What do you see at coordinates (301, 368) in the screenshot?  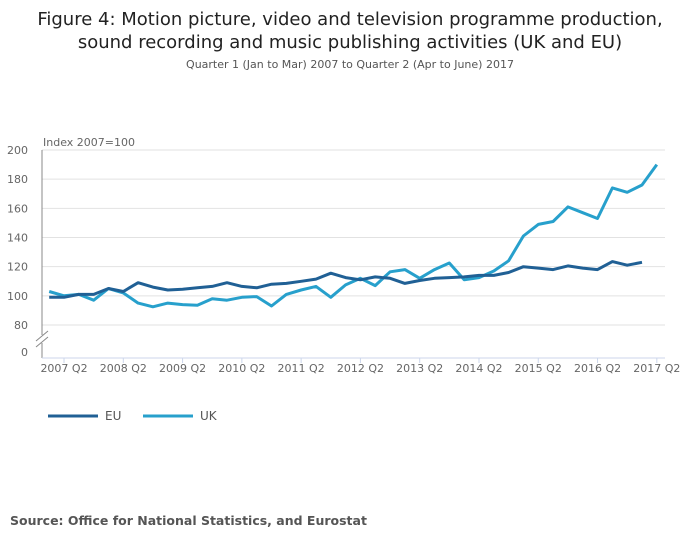 I see `x-tick-label: 2011 Q2` at bounding box center [301, 368].